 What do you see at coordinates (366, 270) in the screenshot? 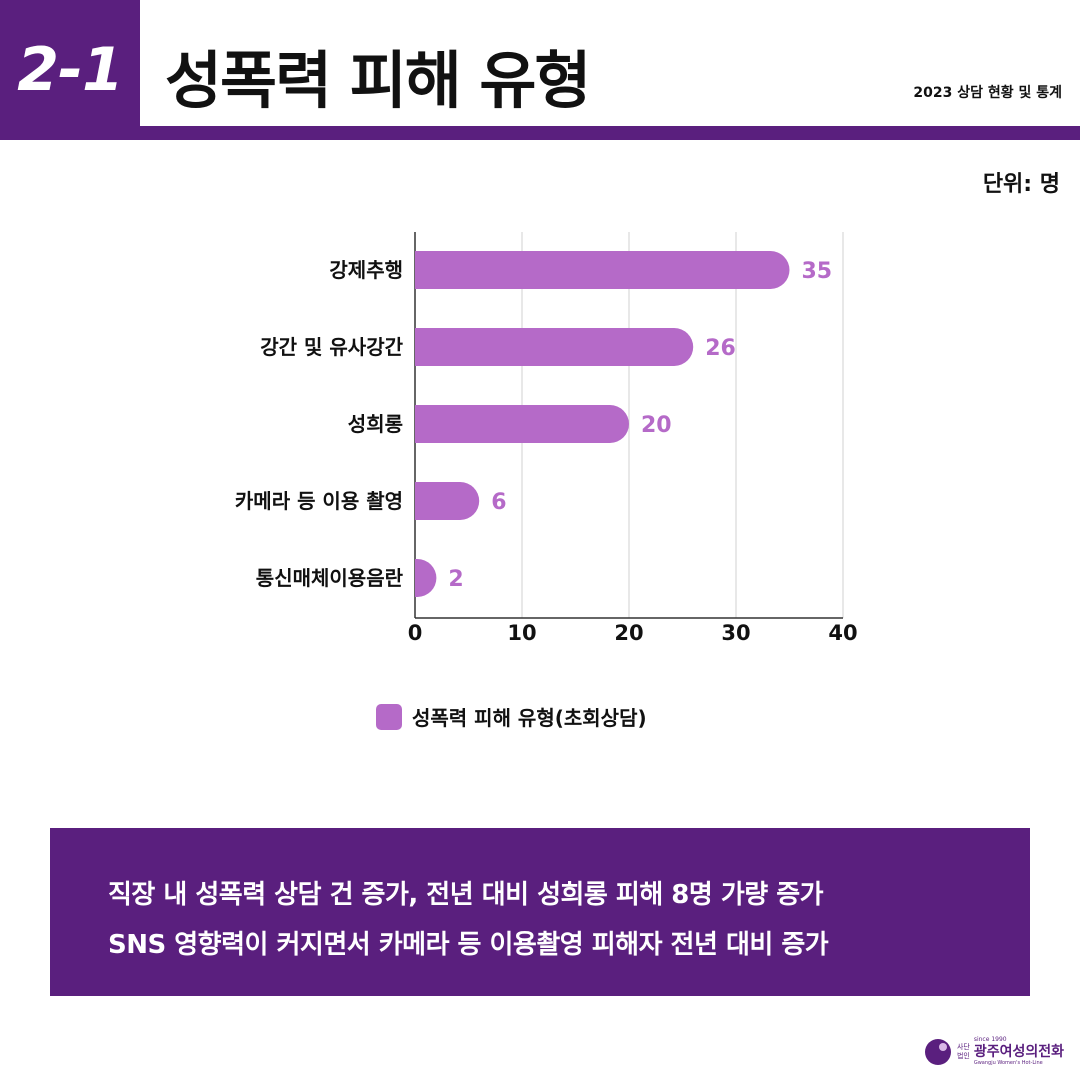
I see `category-label: 강제추행` at bounding box center [366, 270].